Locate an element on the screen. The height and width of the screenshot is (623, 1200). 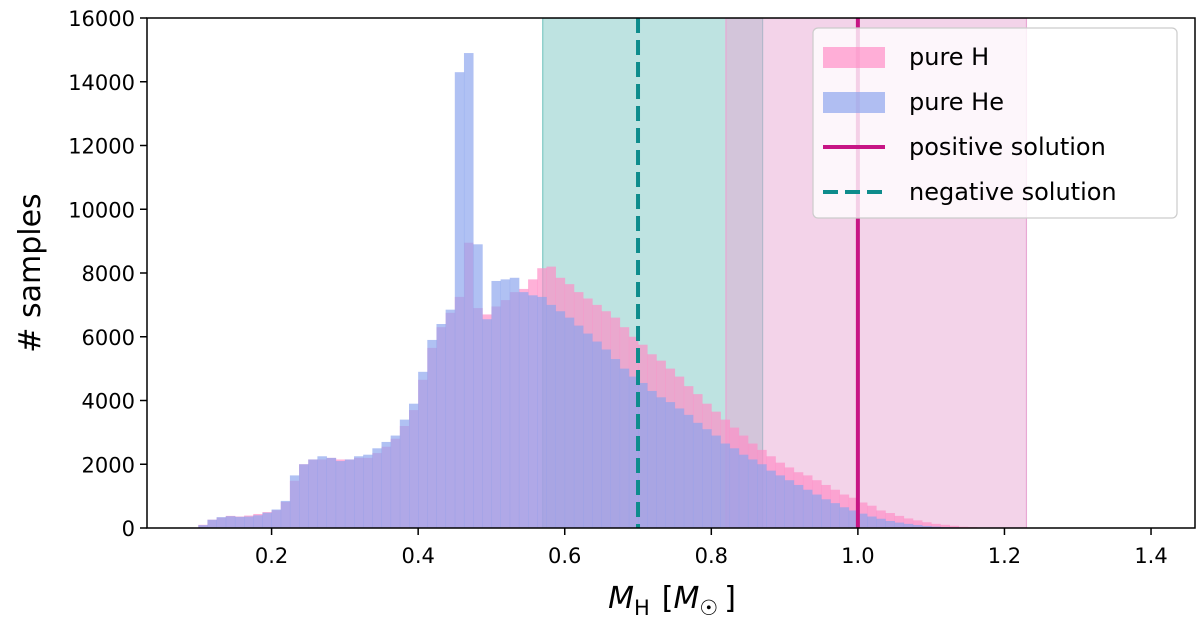
legend-box is located at coordinates (995, 123).